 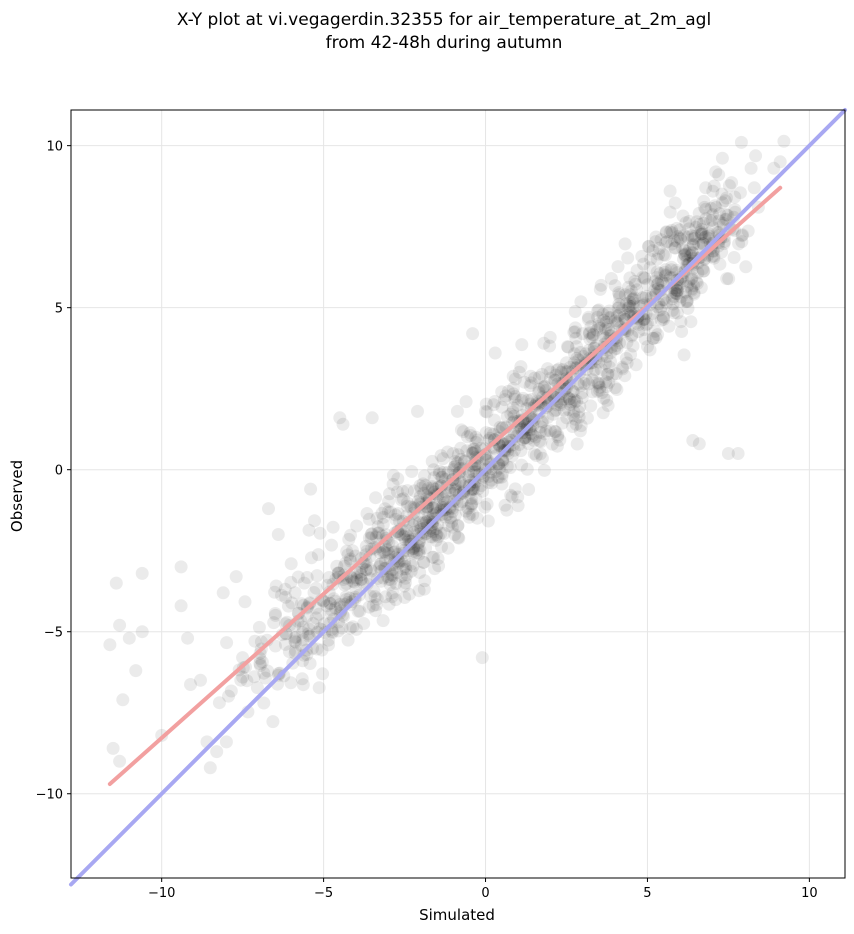 What do you see at coordinates (483, 889) in the screenshot?
I see `x-axis-ticks: −10 −5 0 5 10` at bounding box center [483, 889].